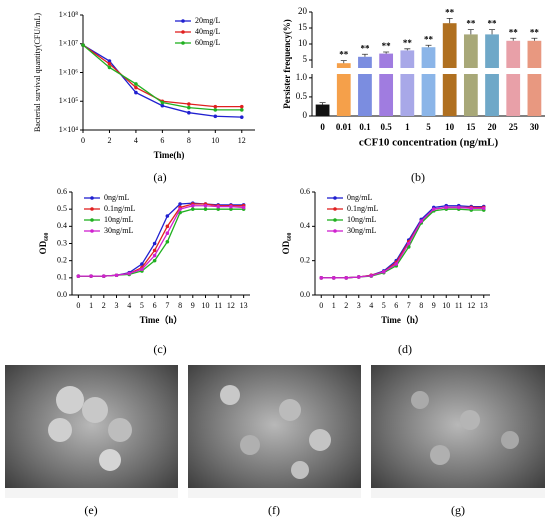 This screenshot has height=520, width=550. What do you see at coordinates (305, 115) in the screenshot?
I see `y-tick-label: 0` at bounding box center [305, 115].